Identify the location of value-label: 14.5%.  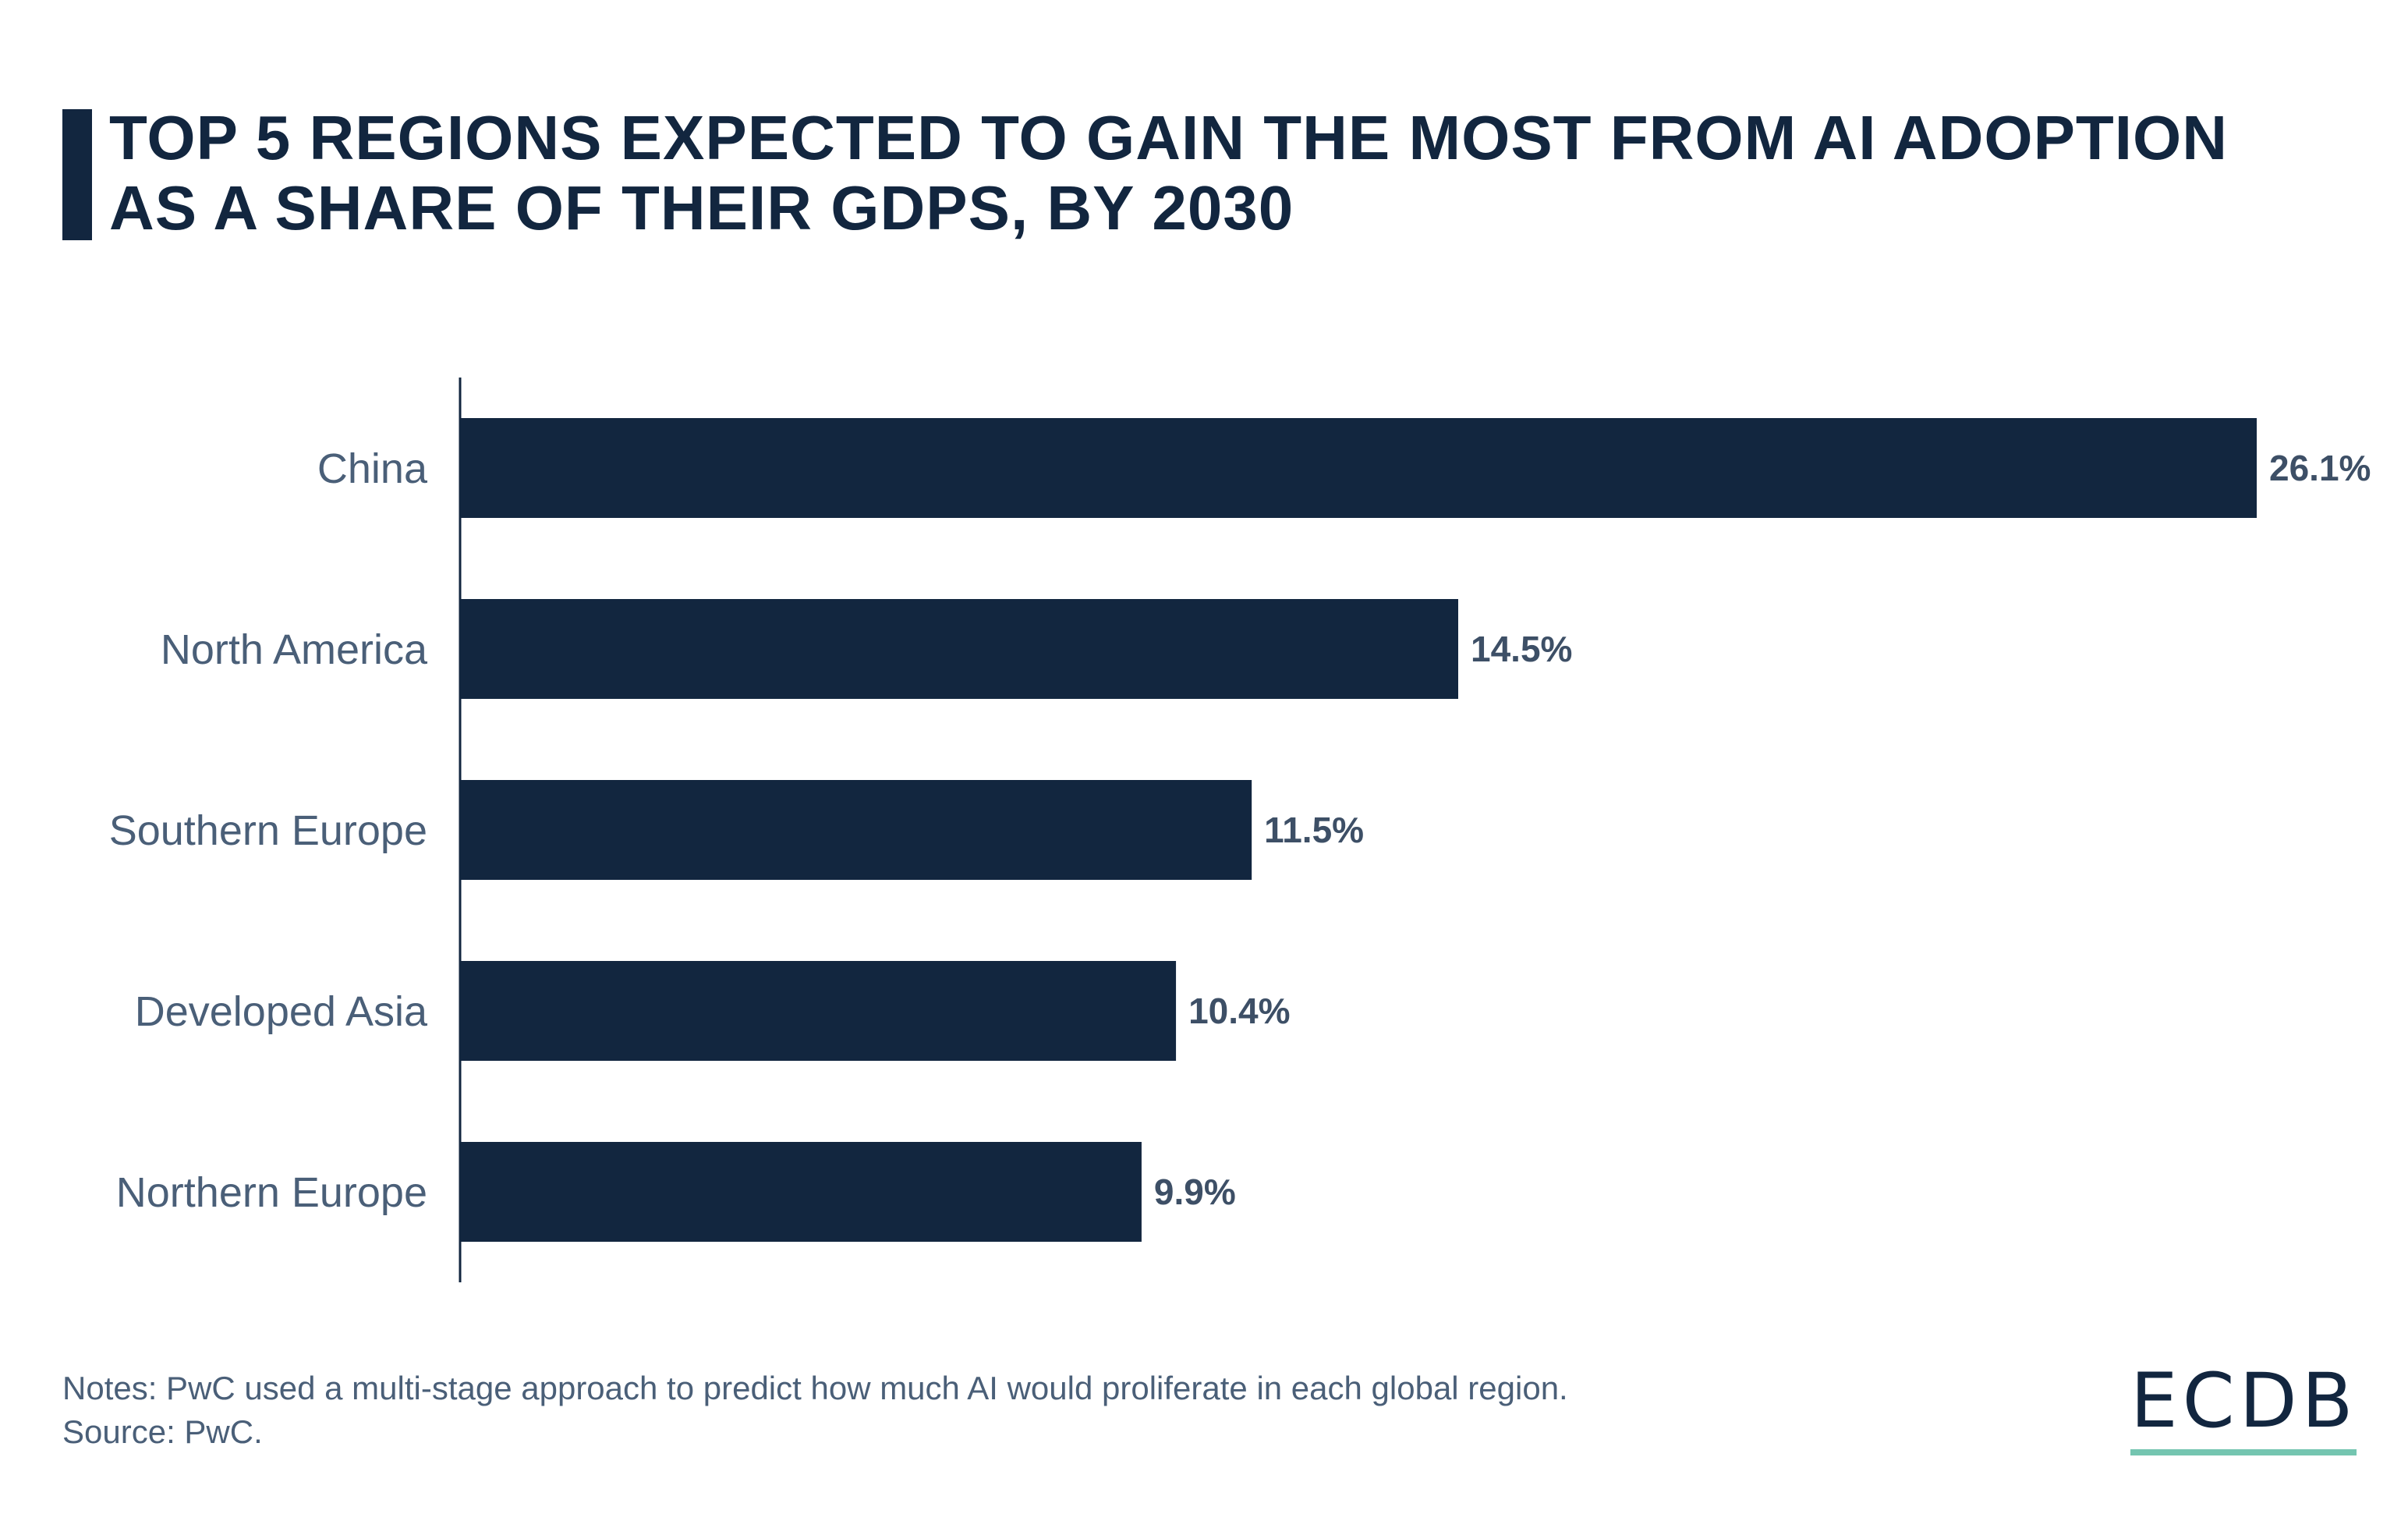
(1521, 649).